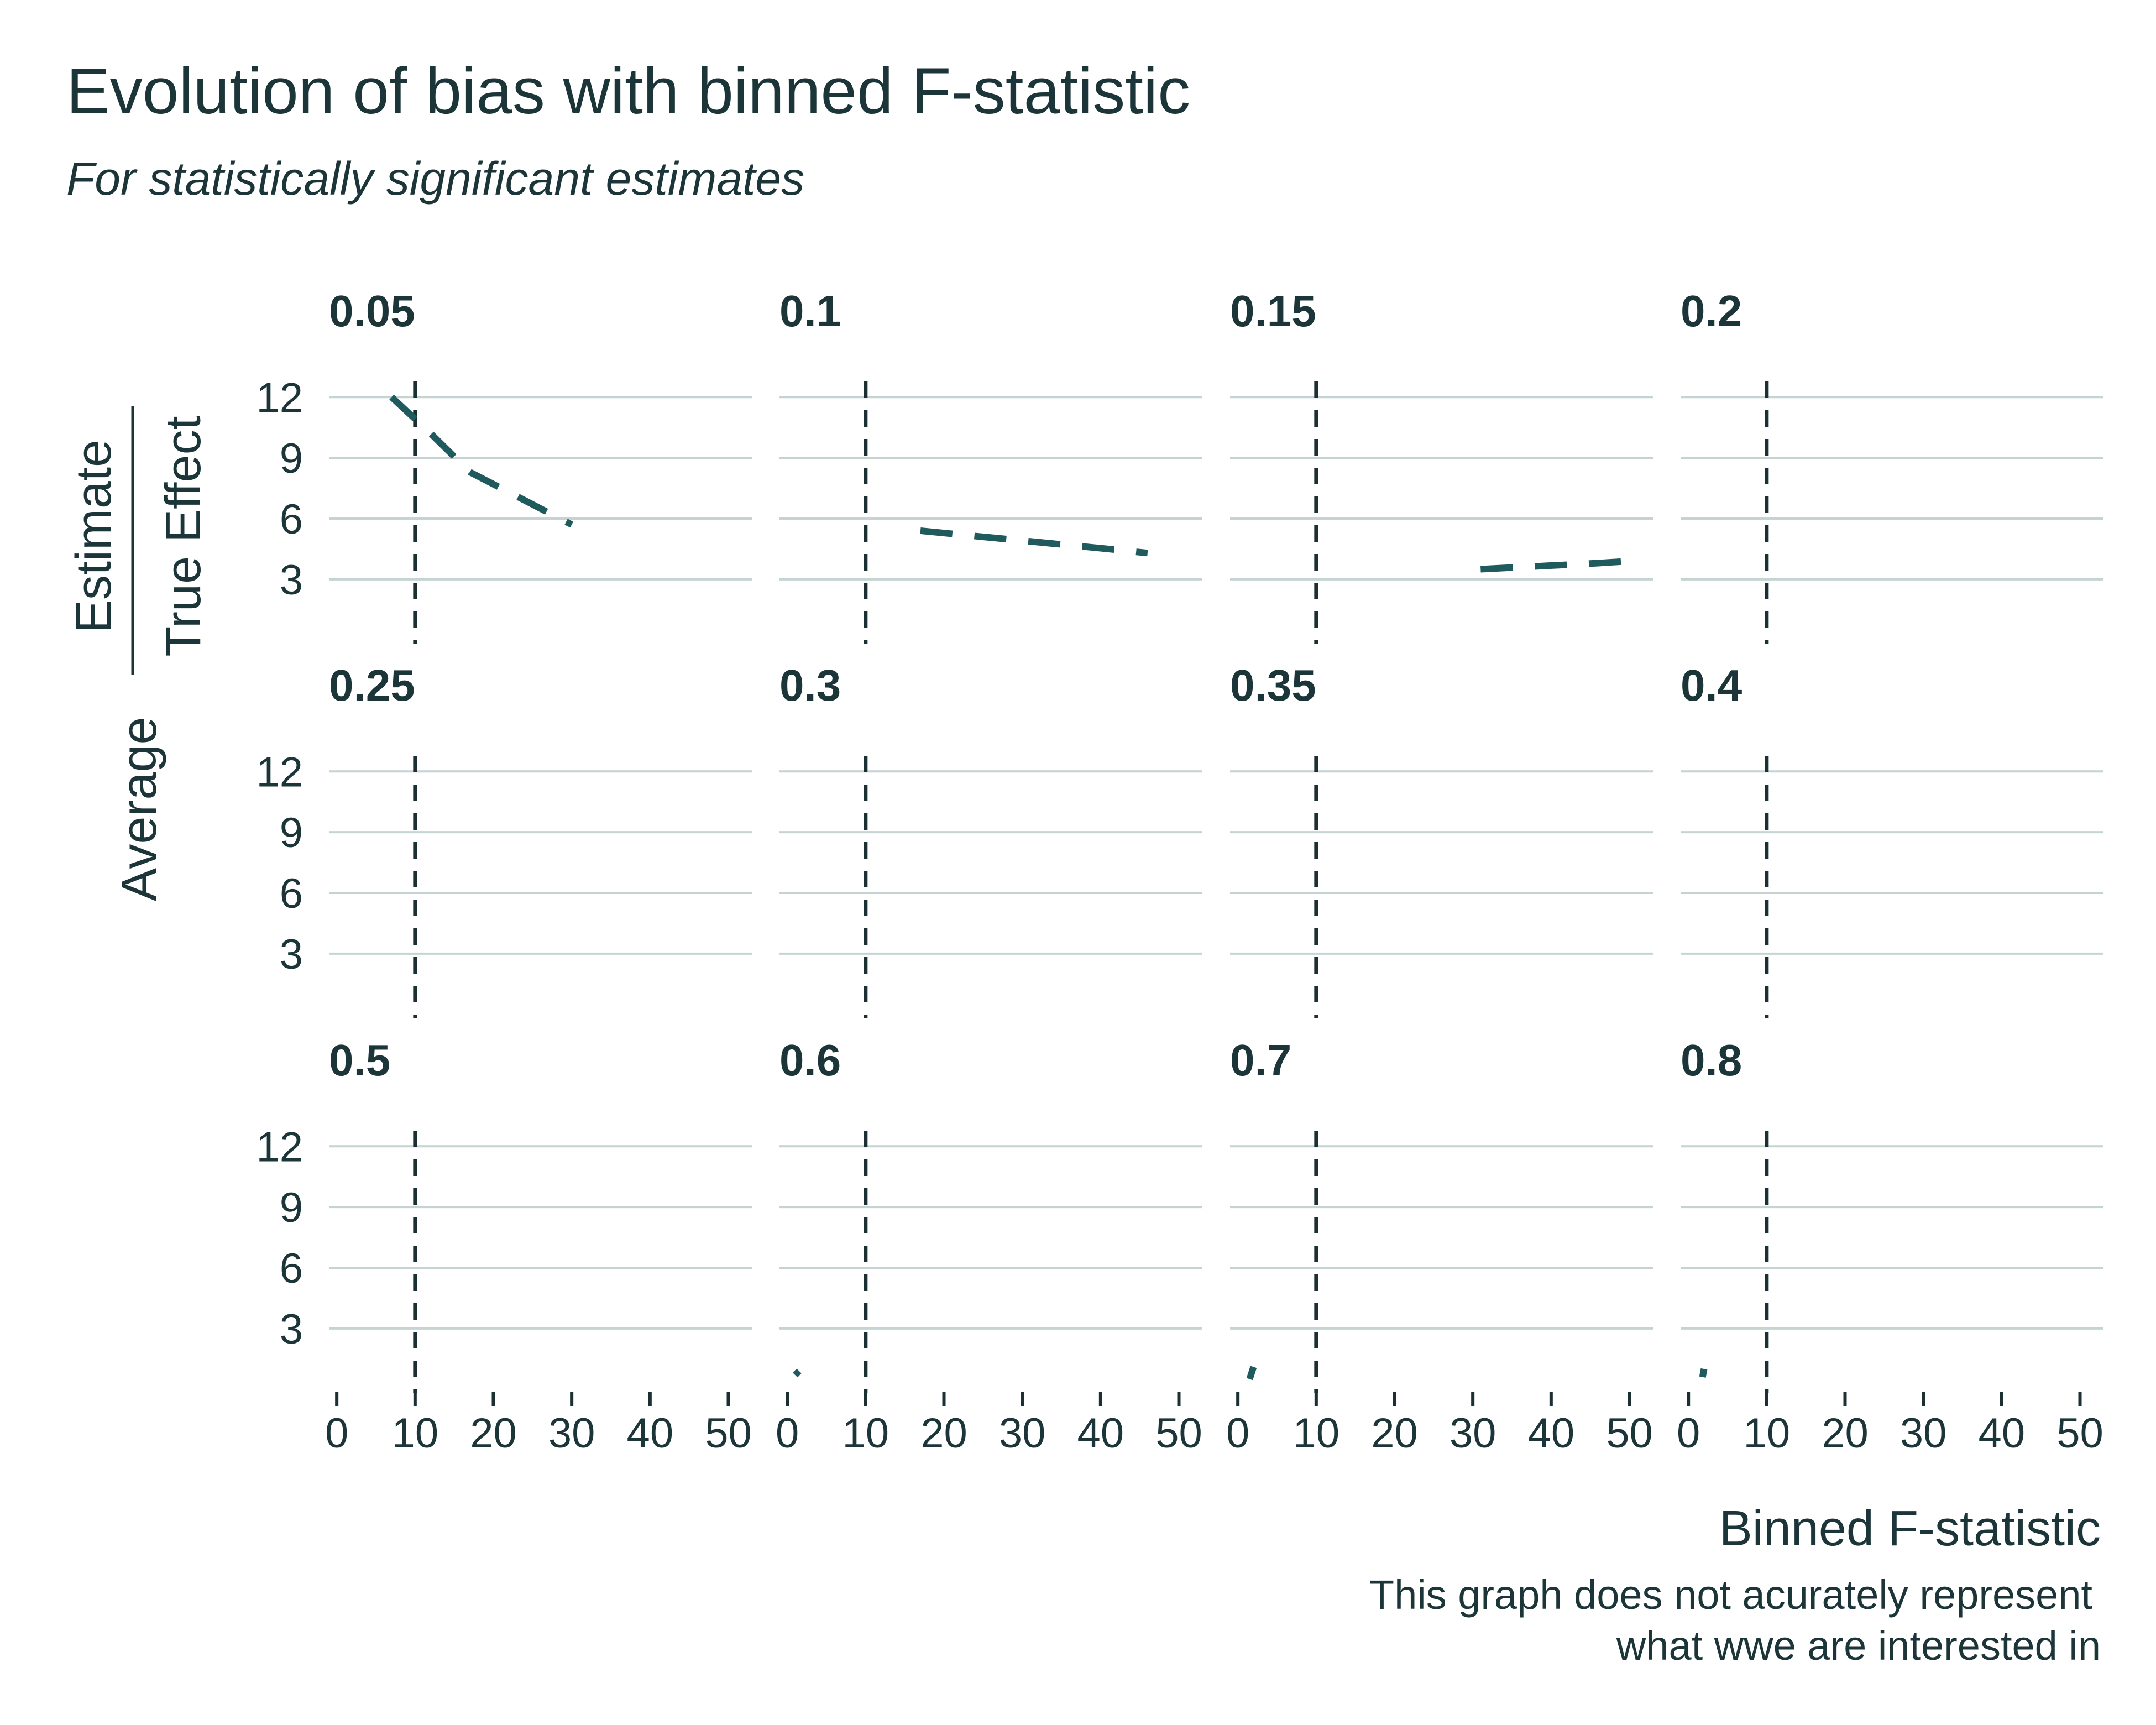 The image size is (2156, 1725). What do you see at coordinates (372, 685) in the screenshot?
I see `facet-label: 0.25` at bounding box center [372, 685].